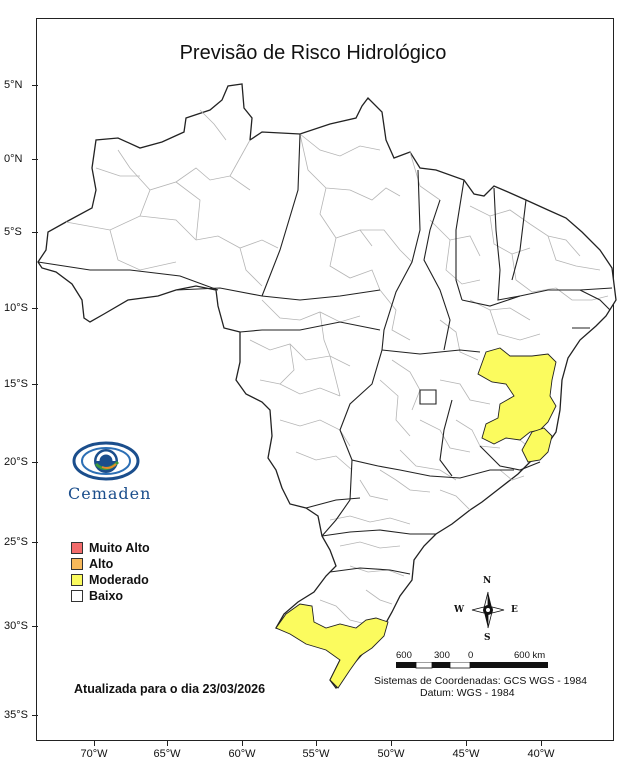  I want to click on compass-n: N, so click(487, 581).